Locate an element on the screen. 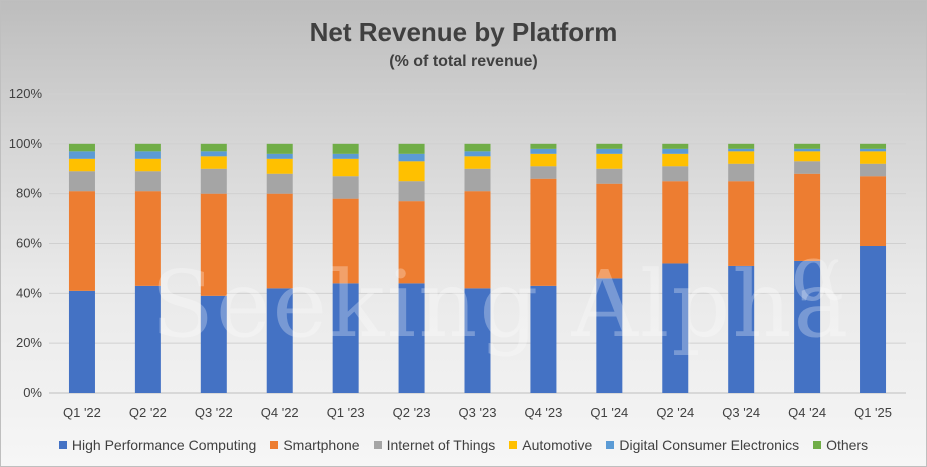 This screenshot has width=927, height=467. legend-item: High Performance Computing is located at coordinates (157, 445).